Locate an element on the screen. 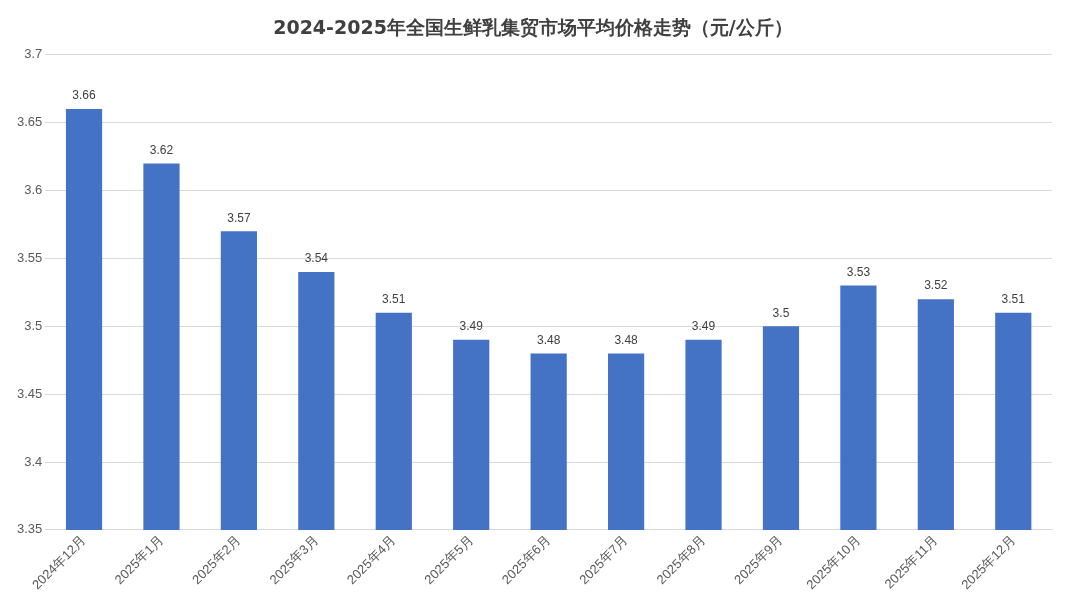 This screenshot has height=608, width=1080. data-label: 3.54 is located at coordinates (316, 258).